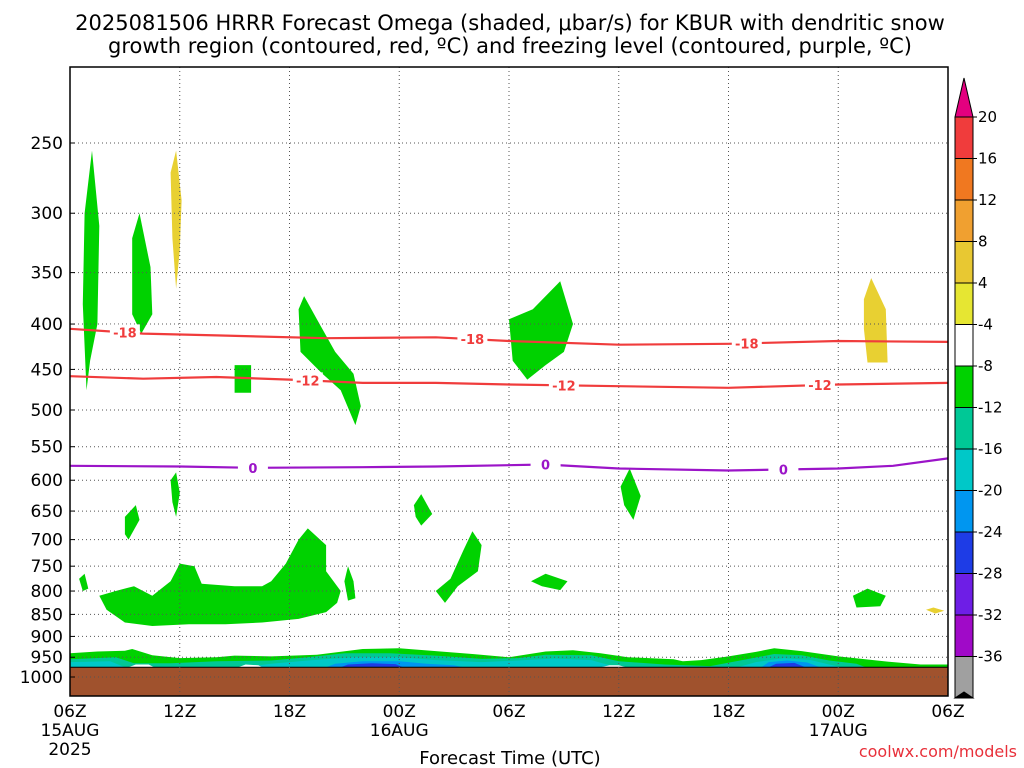  Describe the element at coordinates (990, 532) in the screenshot. I see `colorbar-label-10: -24` at that location.